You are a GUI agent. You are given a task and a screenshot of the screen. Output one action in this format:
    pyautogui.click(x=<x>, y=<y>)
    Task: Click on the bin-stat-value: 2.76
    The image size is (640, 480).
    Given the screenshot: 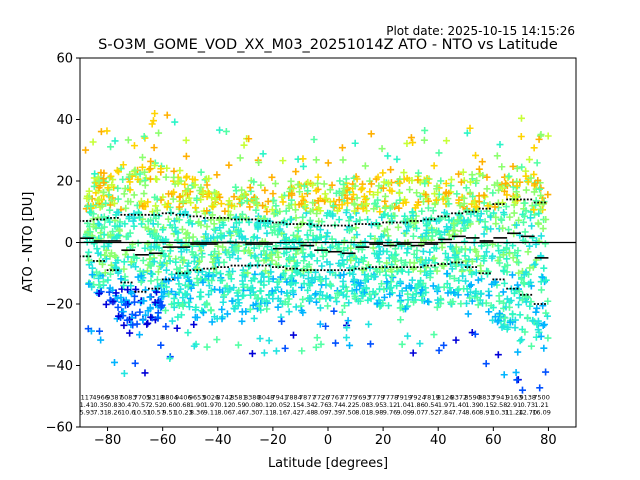 What is the action you would take?
    pyautogui.click(x=321, y=405)
    